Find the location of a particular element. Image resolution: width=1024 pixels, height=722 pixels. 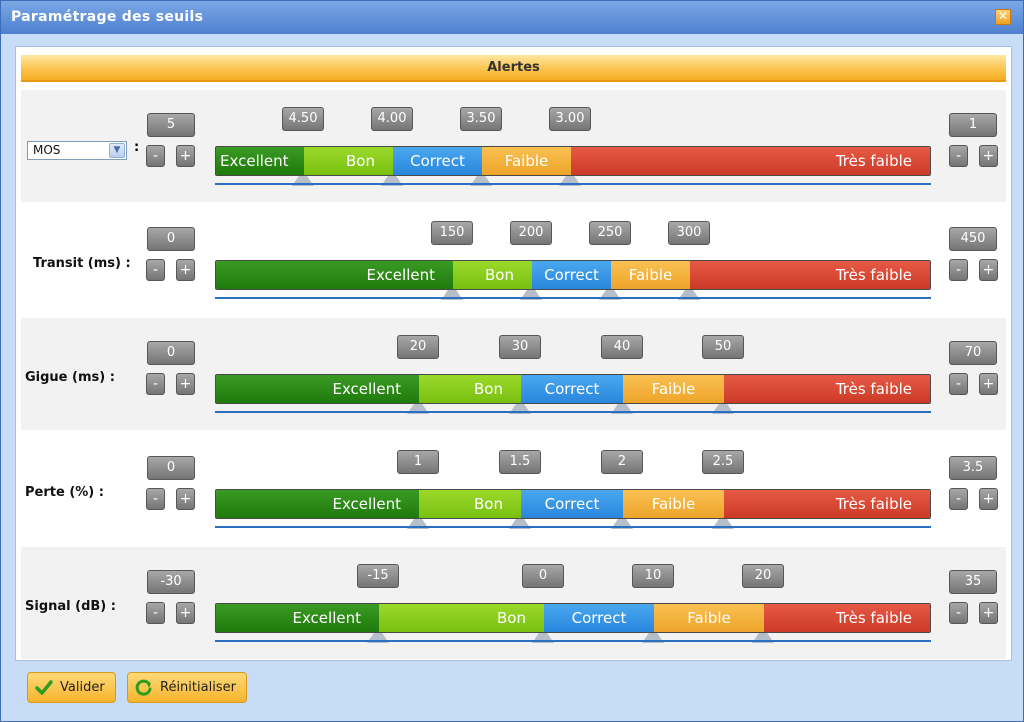

threshold-value-box: -15 is located at coordinates (378, 576).